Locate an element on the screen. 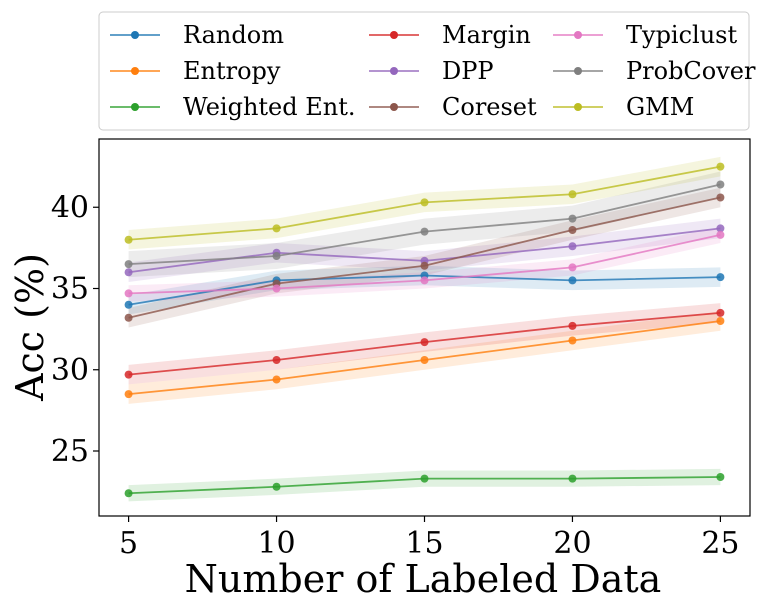 Image resolution: width=761 pixels, height=609 pixels. legend-marker-dpp is located at coordinates (394, 71).